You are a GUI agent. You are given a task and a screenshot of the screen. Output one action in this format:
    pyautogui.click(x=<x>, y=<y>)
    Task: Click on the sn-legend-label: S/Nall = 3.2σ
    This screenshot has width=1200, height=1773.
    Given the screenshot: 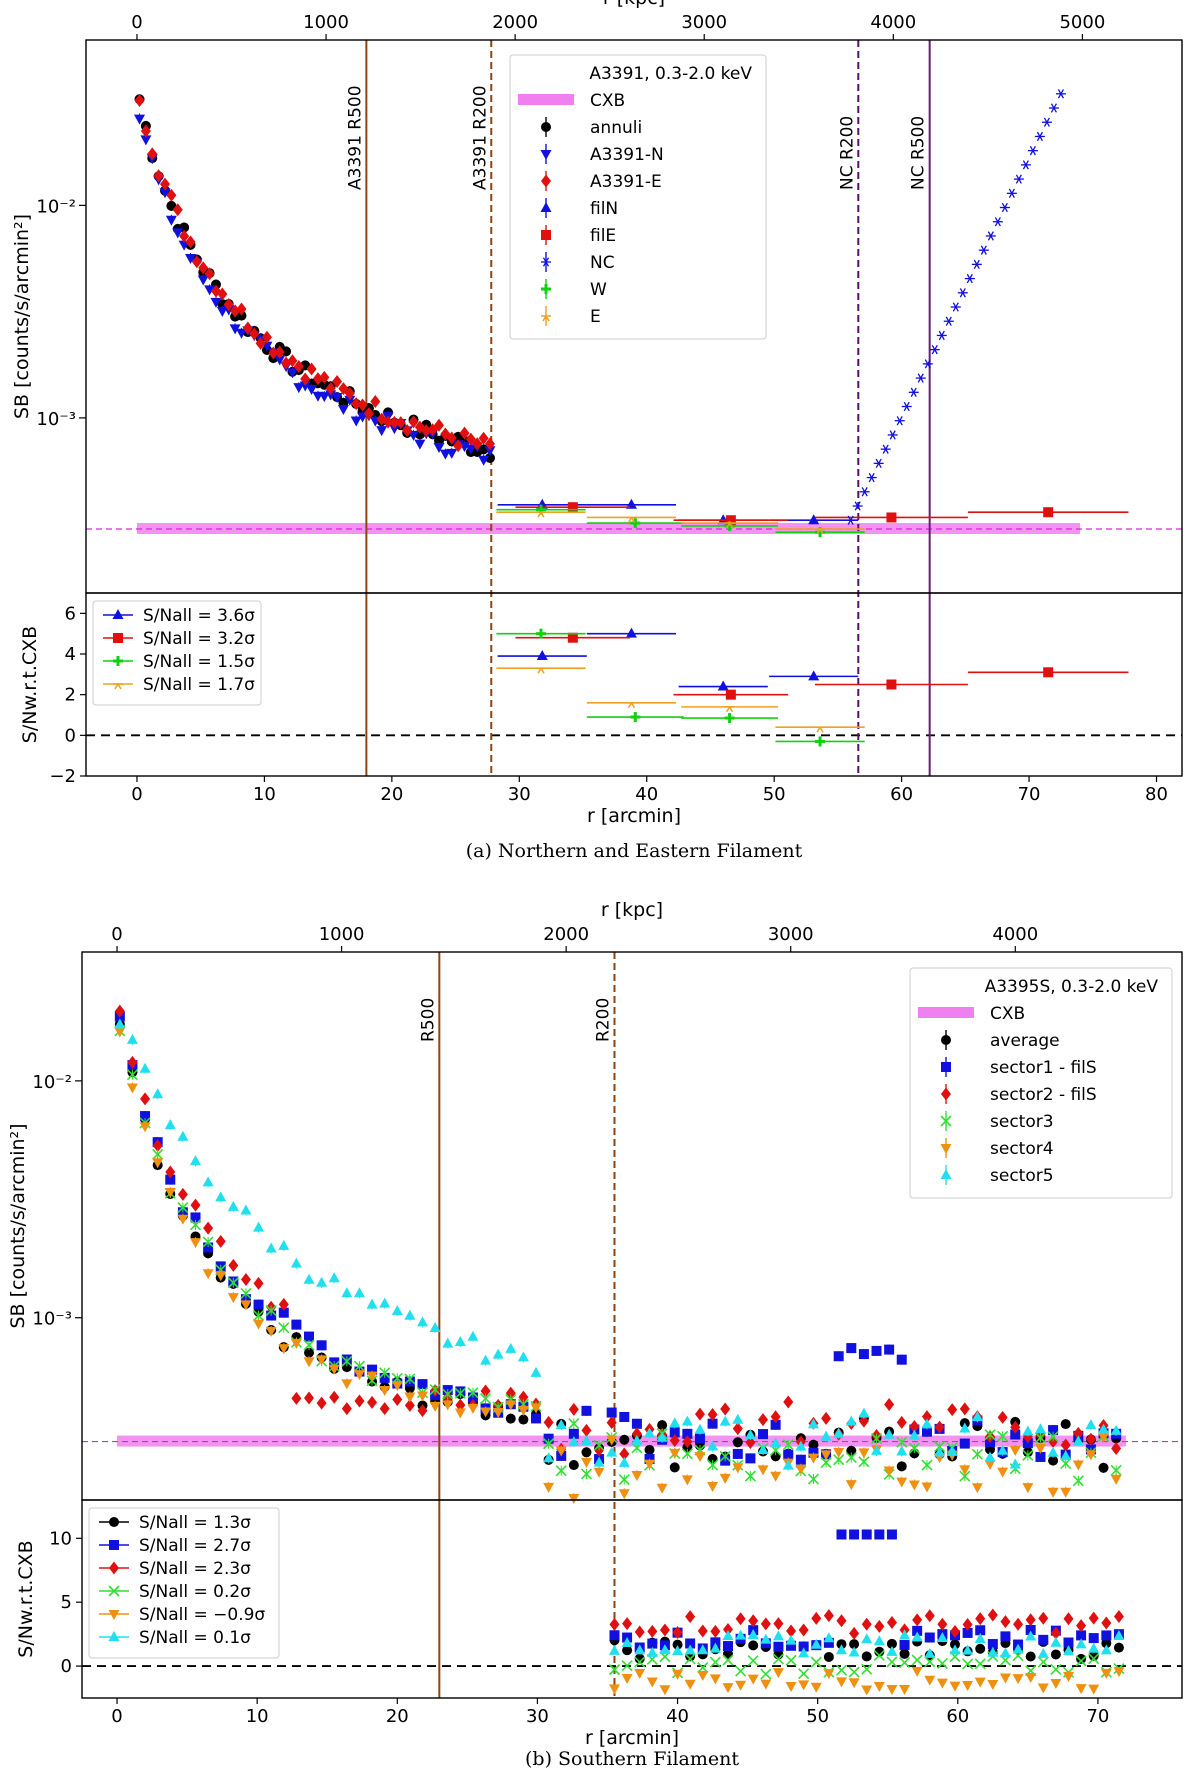 What is the action you would take?
    pyautogui.click(x=199, y=639)
    